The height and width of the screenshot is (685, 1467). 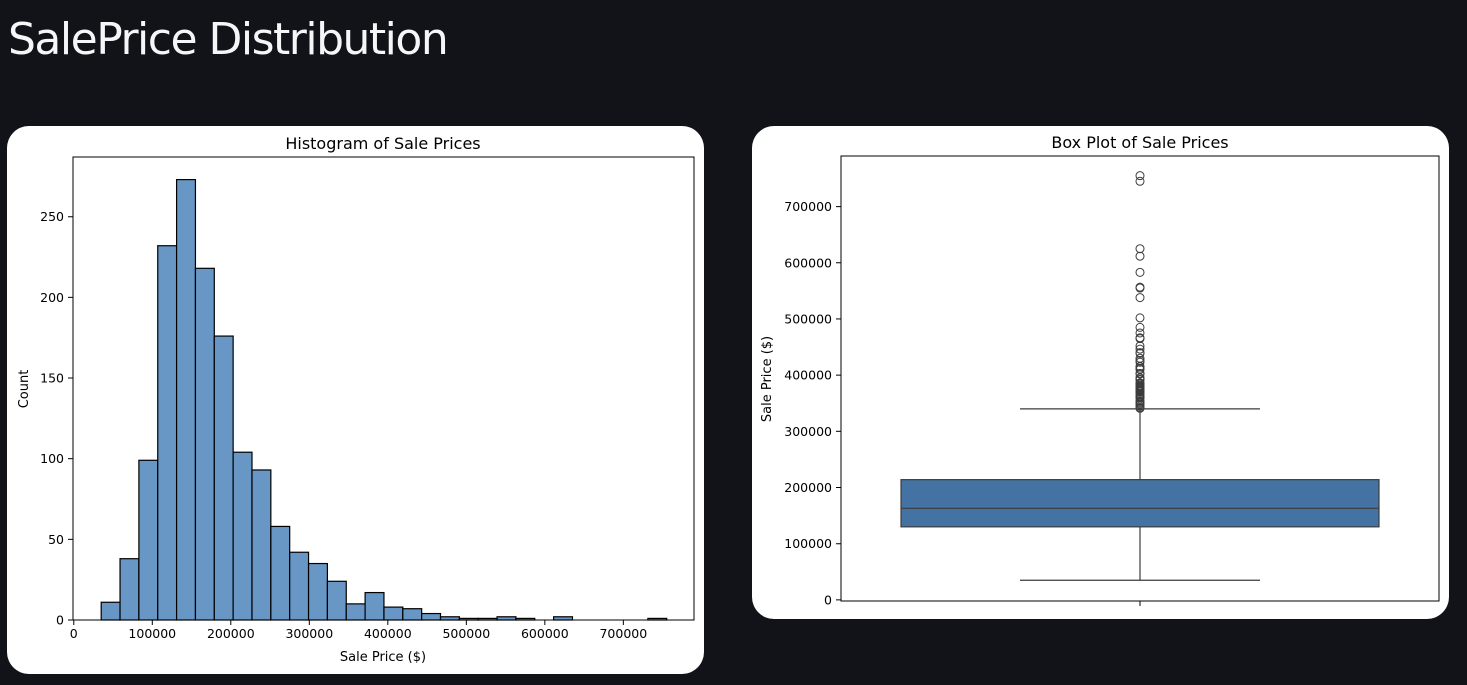 I want to click on y-tick-label: 600000, so click(x=808, y=262).